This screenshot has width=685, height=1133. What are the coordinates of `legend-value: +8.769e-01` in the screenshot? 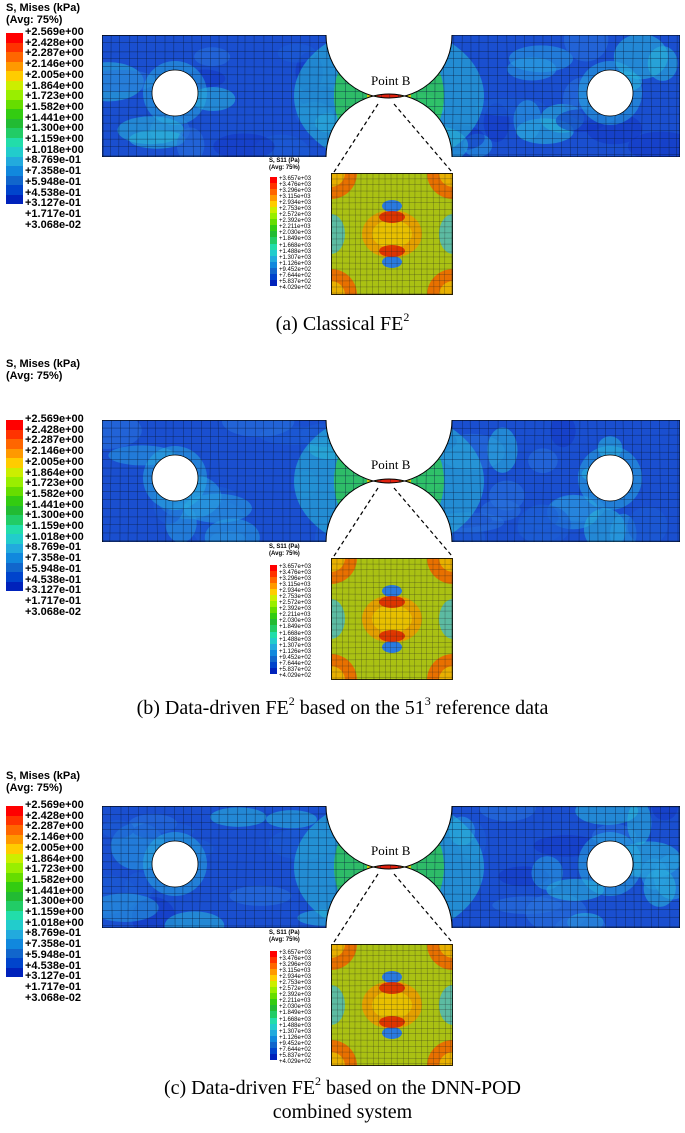 It's located at (53, 160).